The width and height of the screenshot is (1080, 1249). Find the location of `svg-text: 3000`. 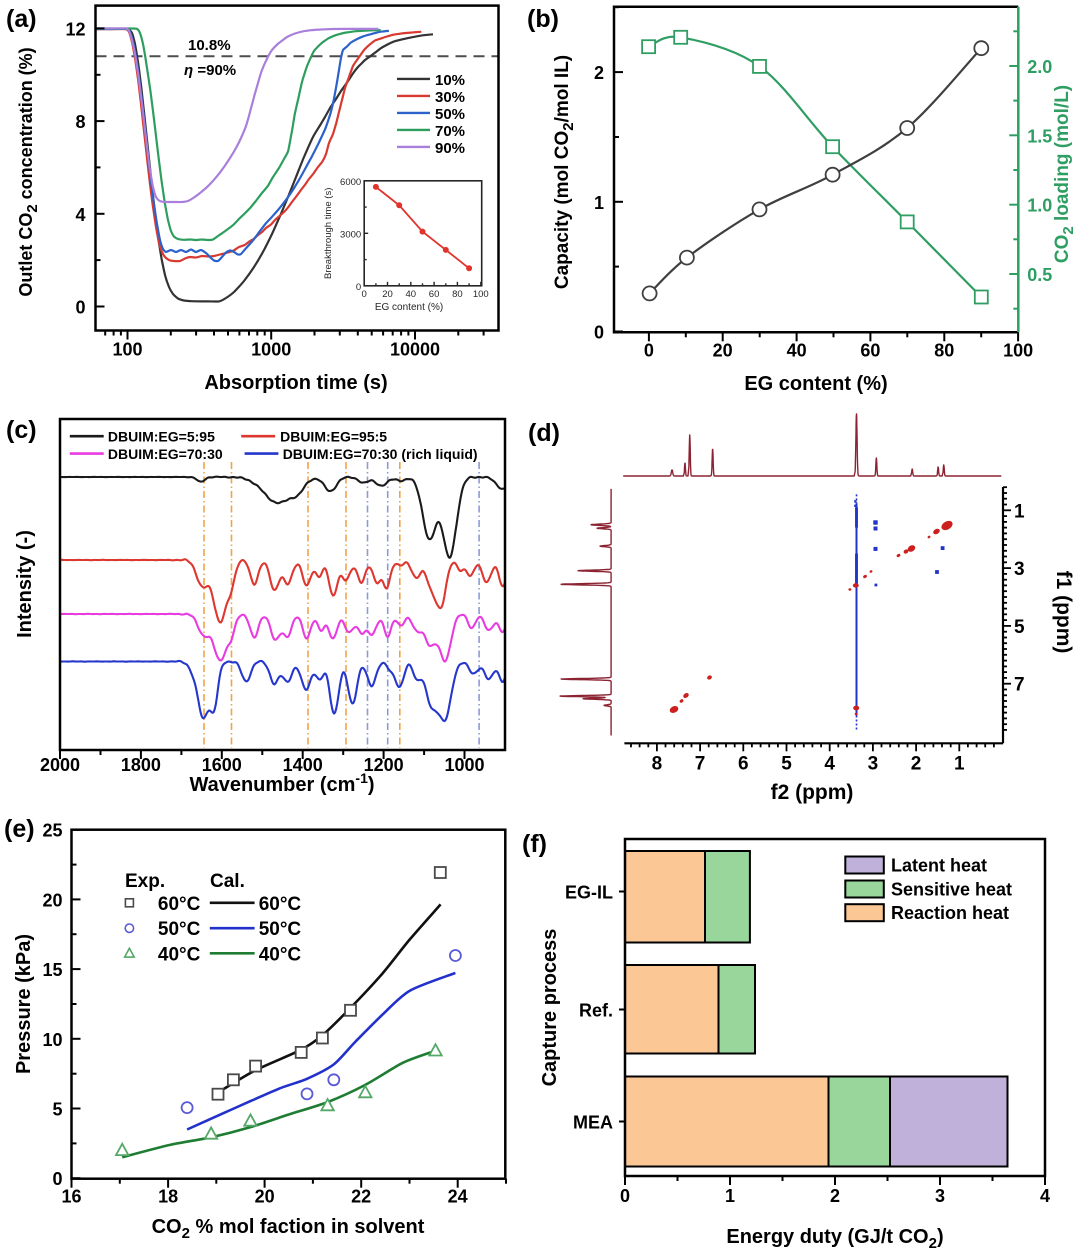

svg-text: 3000 is located at coordinates (350, 234).